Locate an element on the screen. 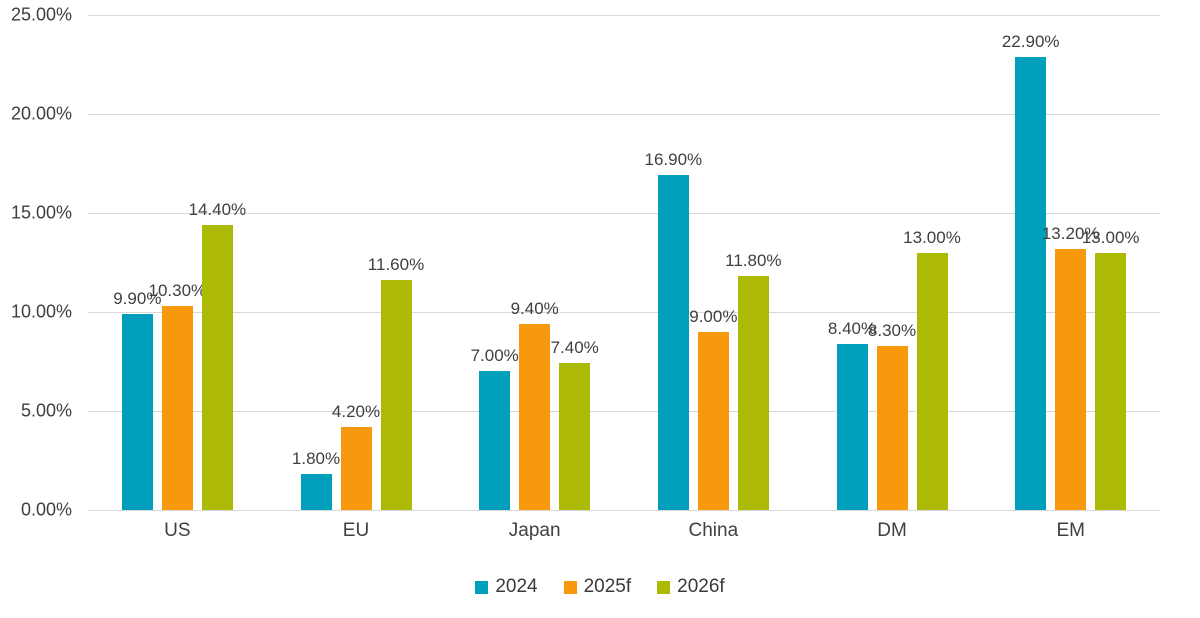 This screenshot has height=618, width=1200. bar-wrap: 4.20% is located at coordinates (356, 456).